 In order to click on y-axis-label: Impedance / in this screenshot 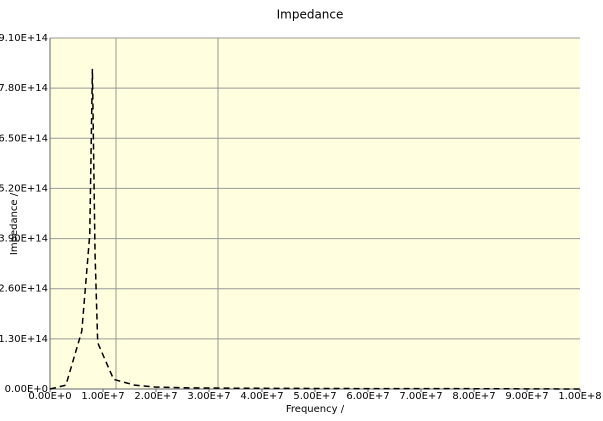, I will do `click(14, 223)`.